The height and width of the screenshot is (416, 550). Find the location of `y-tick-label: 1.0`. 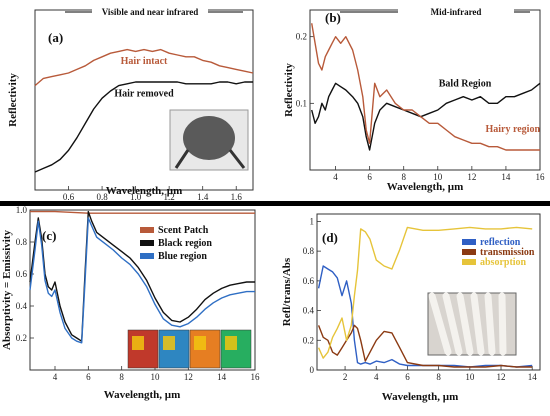

y-tick-label: 1.0 is located at coordinates (22, 210).